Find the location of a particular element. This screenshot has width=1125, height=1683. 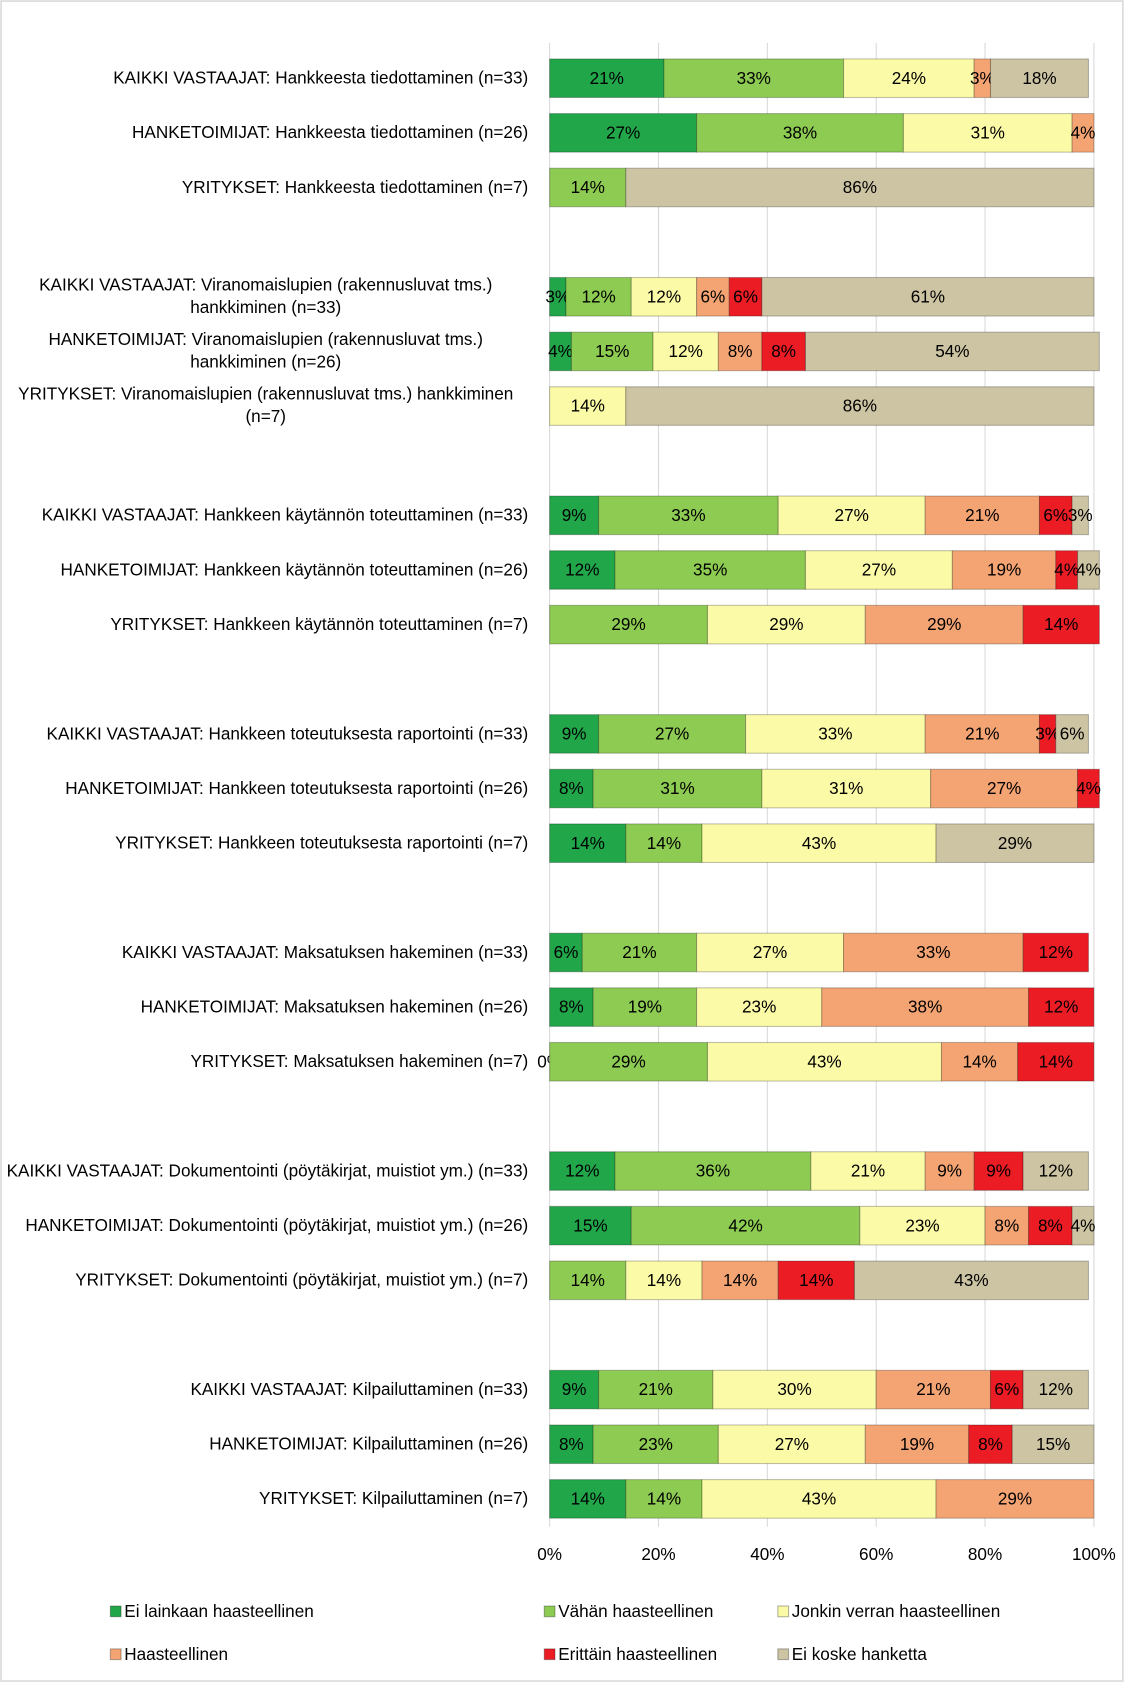

legend-label: Jonkin verran haasteellinen is located at coordinates (896, 1611).